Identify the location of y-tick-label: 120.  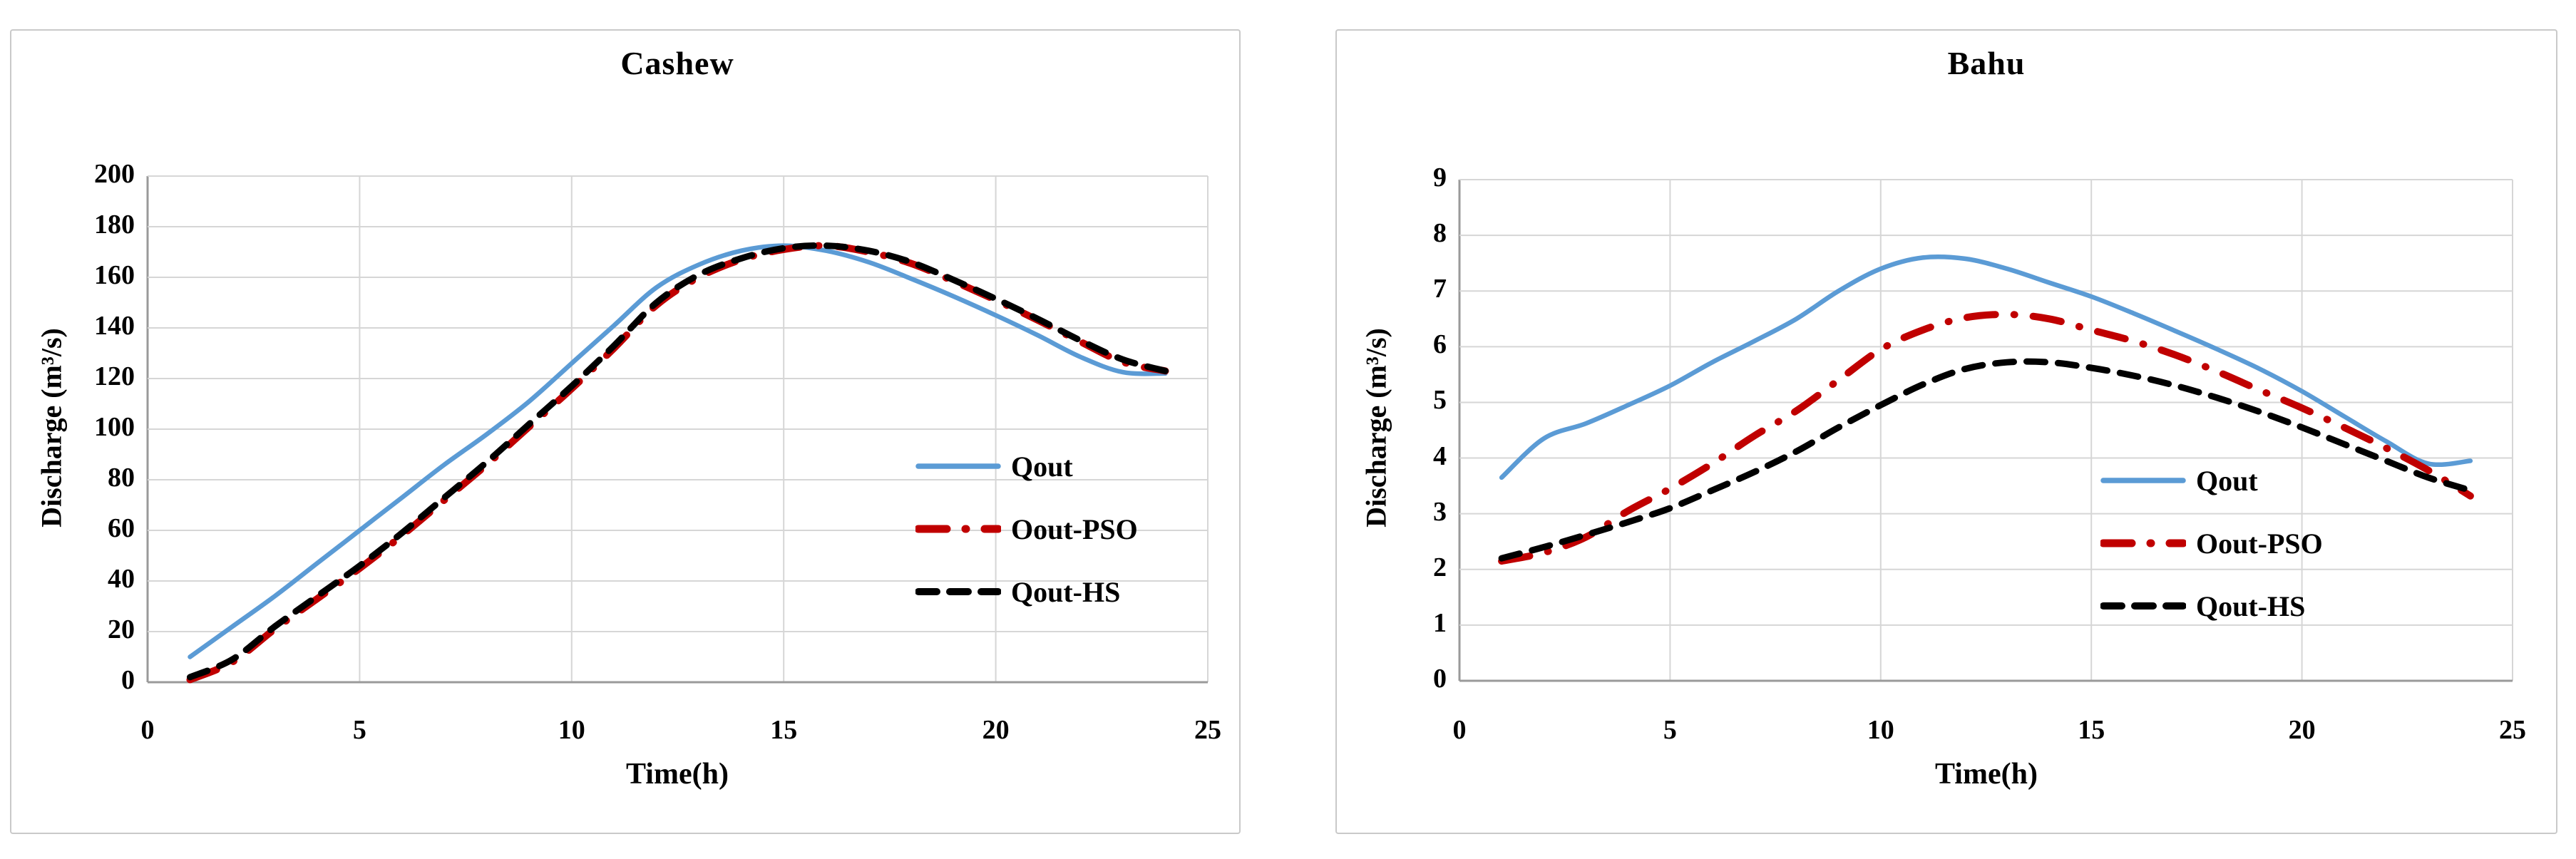
(114, 376).